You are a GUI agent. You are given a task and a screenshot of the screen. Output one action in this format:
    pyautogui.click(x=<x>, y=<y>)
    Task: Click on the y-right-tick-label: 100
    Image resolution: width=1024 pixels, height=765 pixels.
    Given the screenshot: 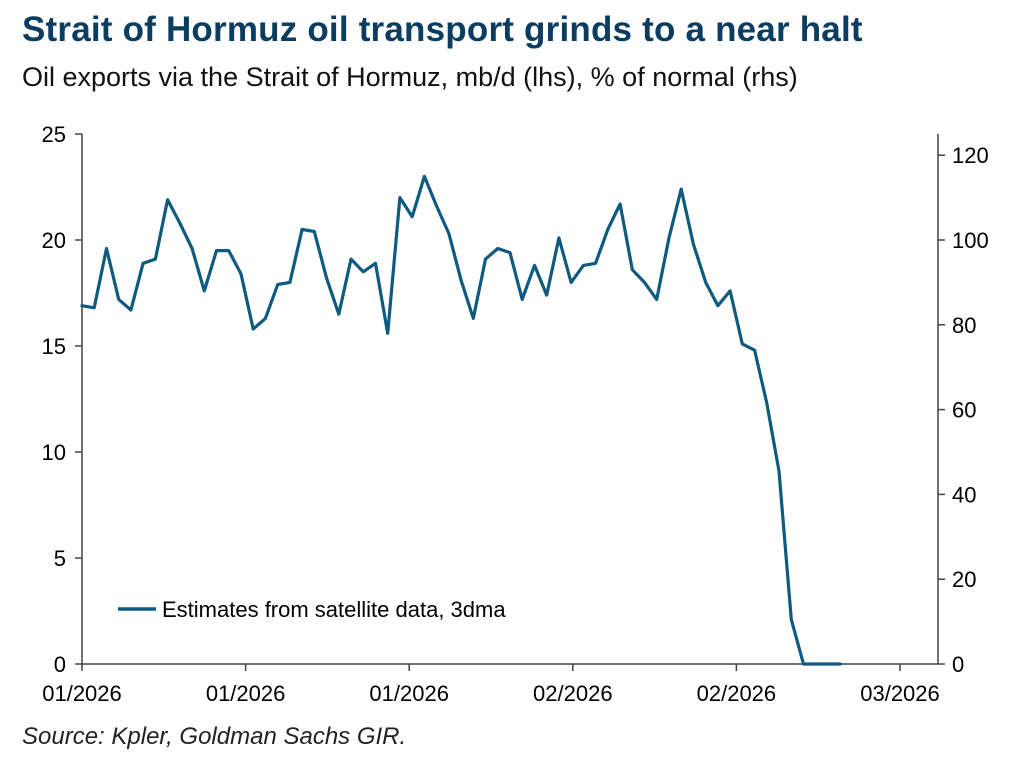 What is the action you would take?
    pyautogui.click(x=970, y=240)
    